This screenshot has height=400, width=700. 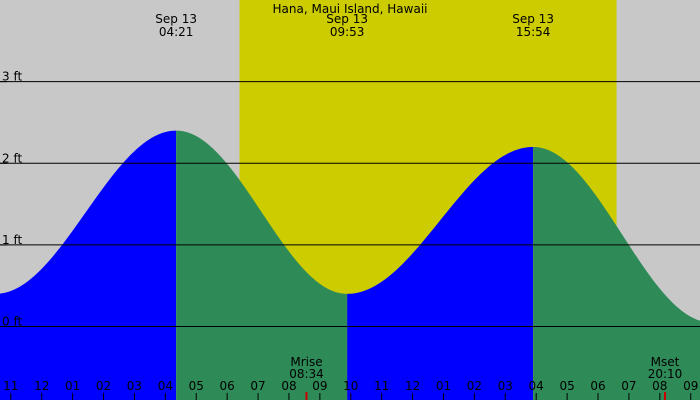 I want to click on height-label: 1 ft, so click(x=12, y=240).